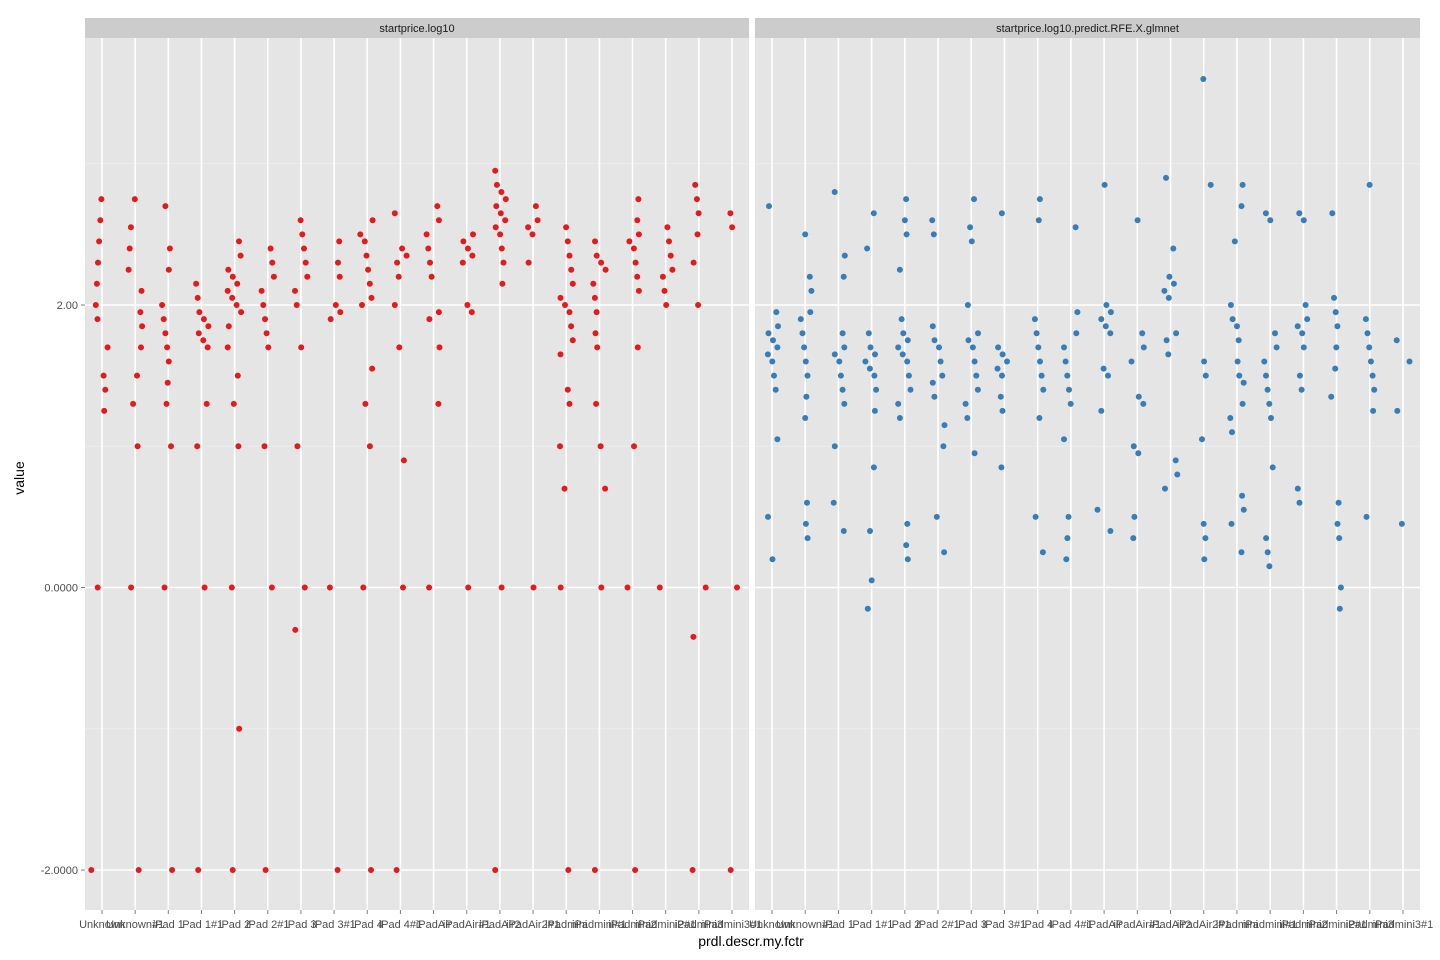  Describe the element at coordinates (19, 478) in the screenshot. I see `y-axis-title: value` at that location.